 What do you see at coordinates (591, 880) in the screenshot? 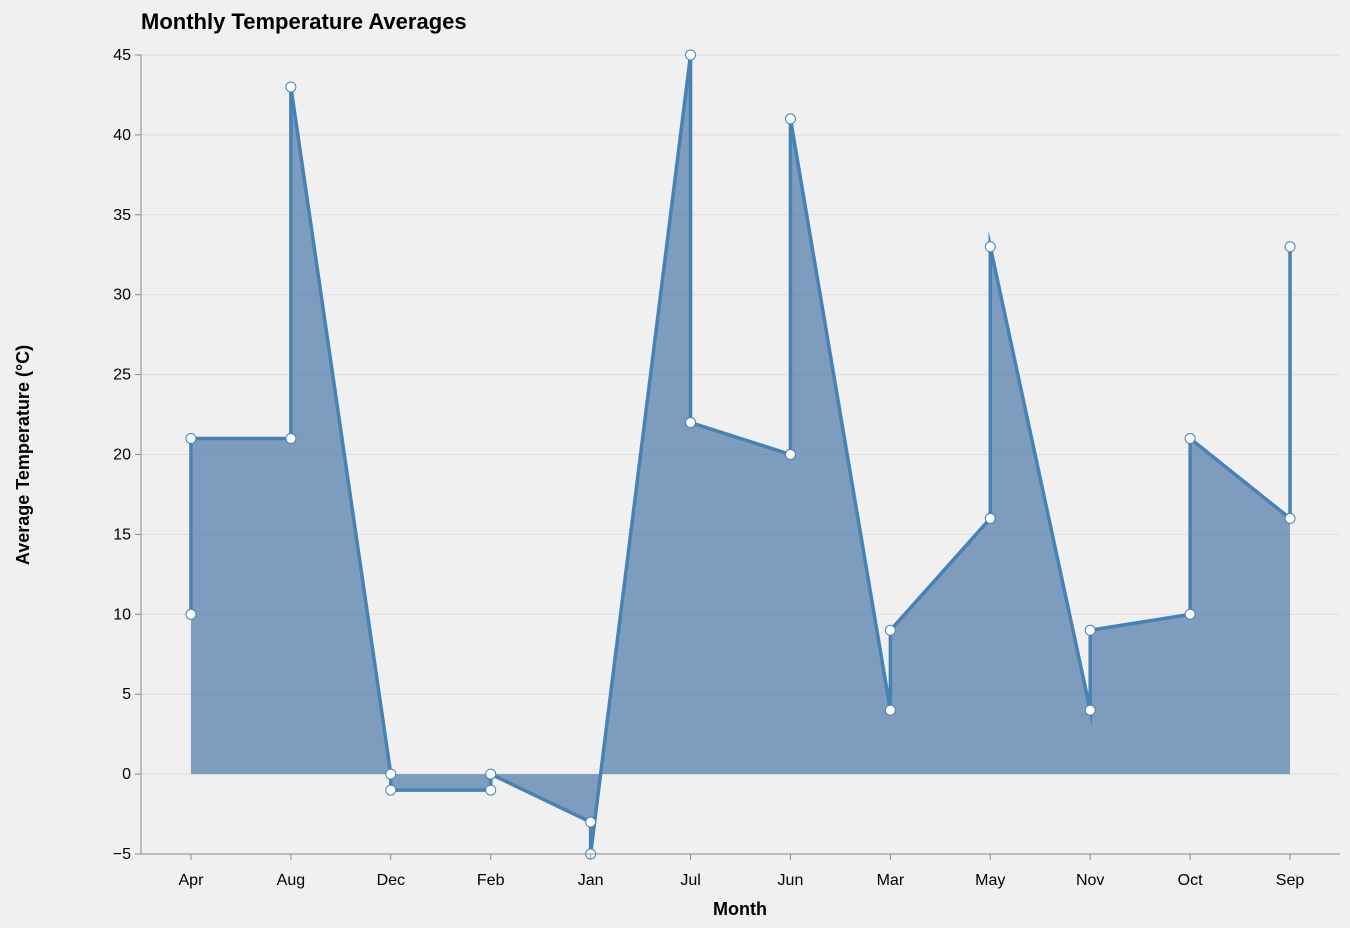
I see `x-tick-label: Jan` at bounding box center [591, 880].